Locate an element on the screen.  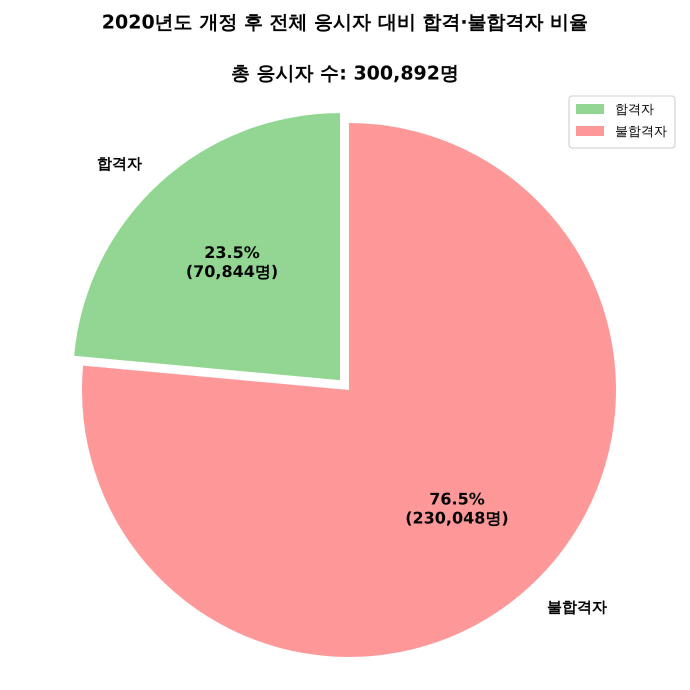
legend-label: 합격자 is located at coordinates (634, 110).